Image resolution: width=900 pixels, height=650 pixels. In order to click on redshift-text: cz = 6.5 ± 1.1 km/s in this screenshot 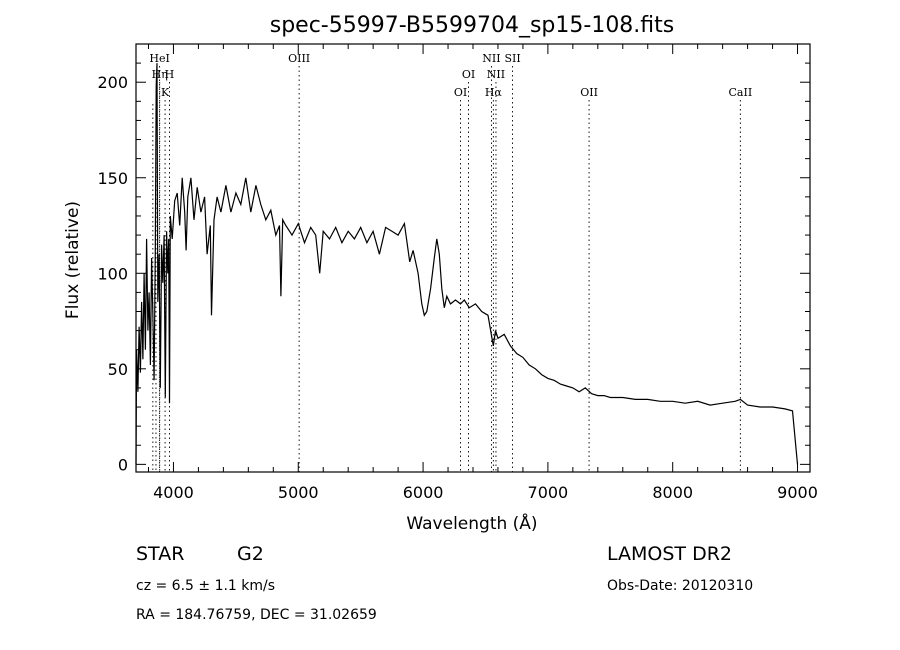, I will do `click(205, 586)`.